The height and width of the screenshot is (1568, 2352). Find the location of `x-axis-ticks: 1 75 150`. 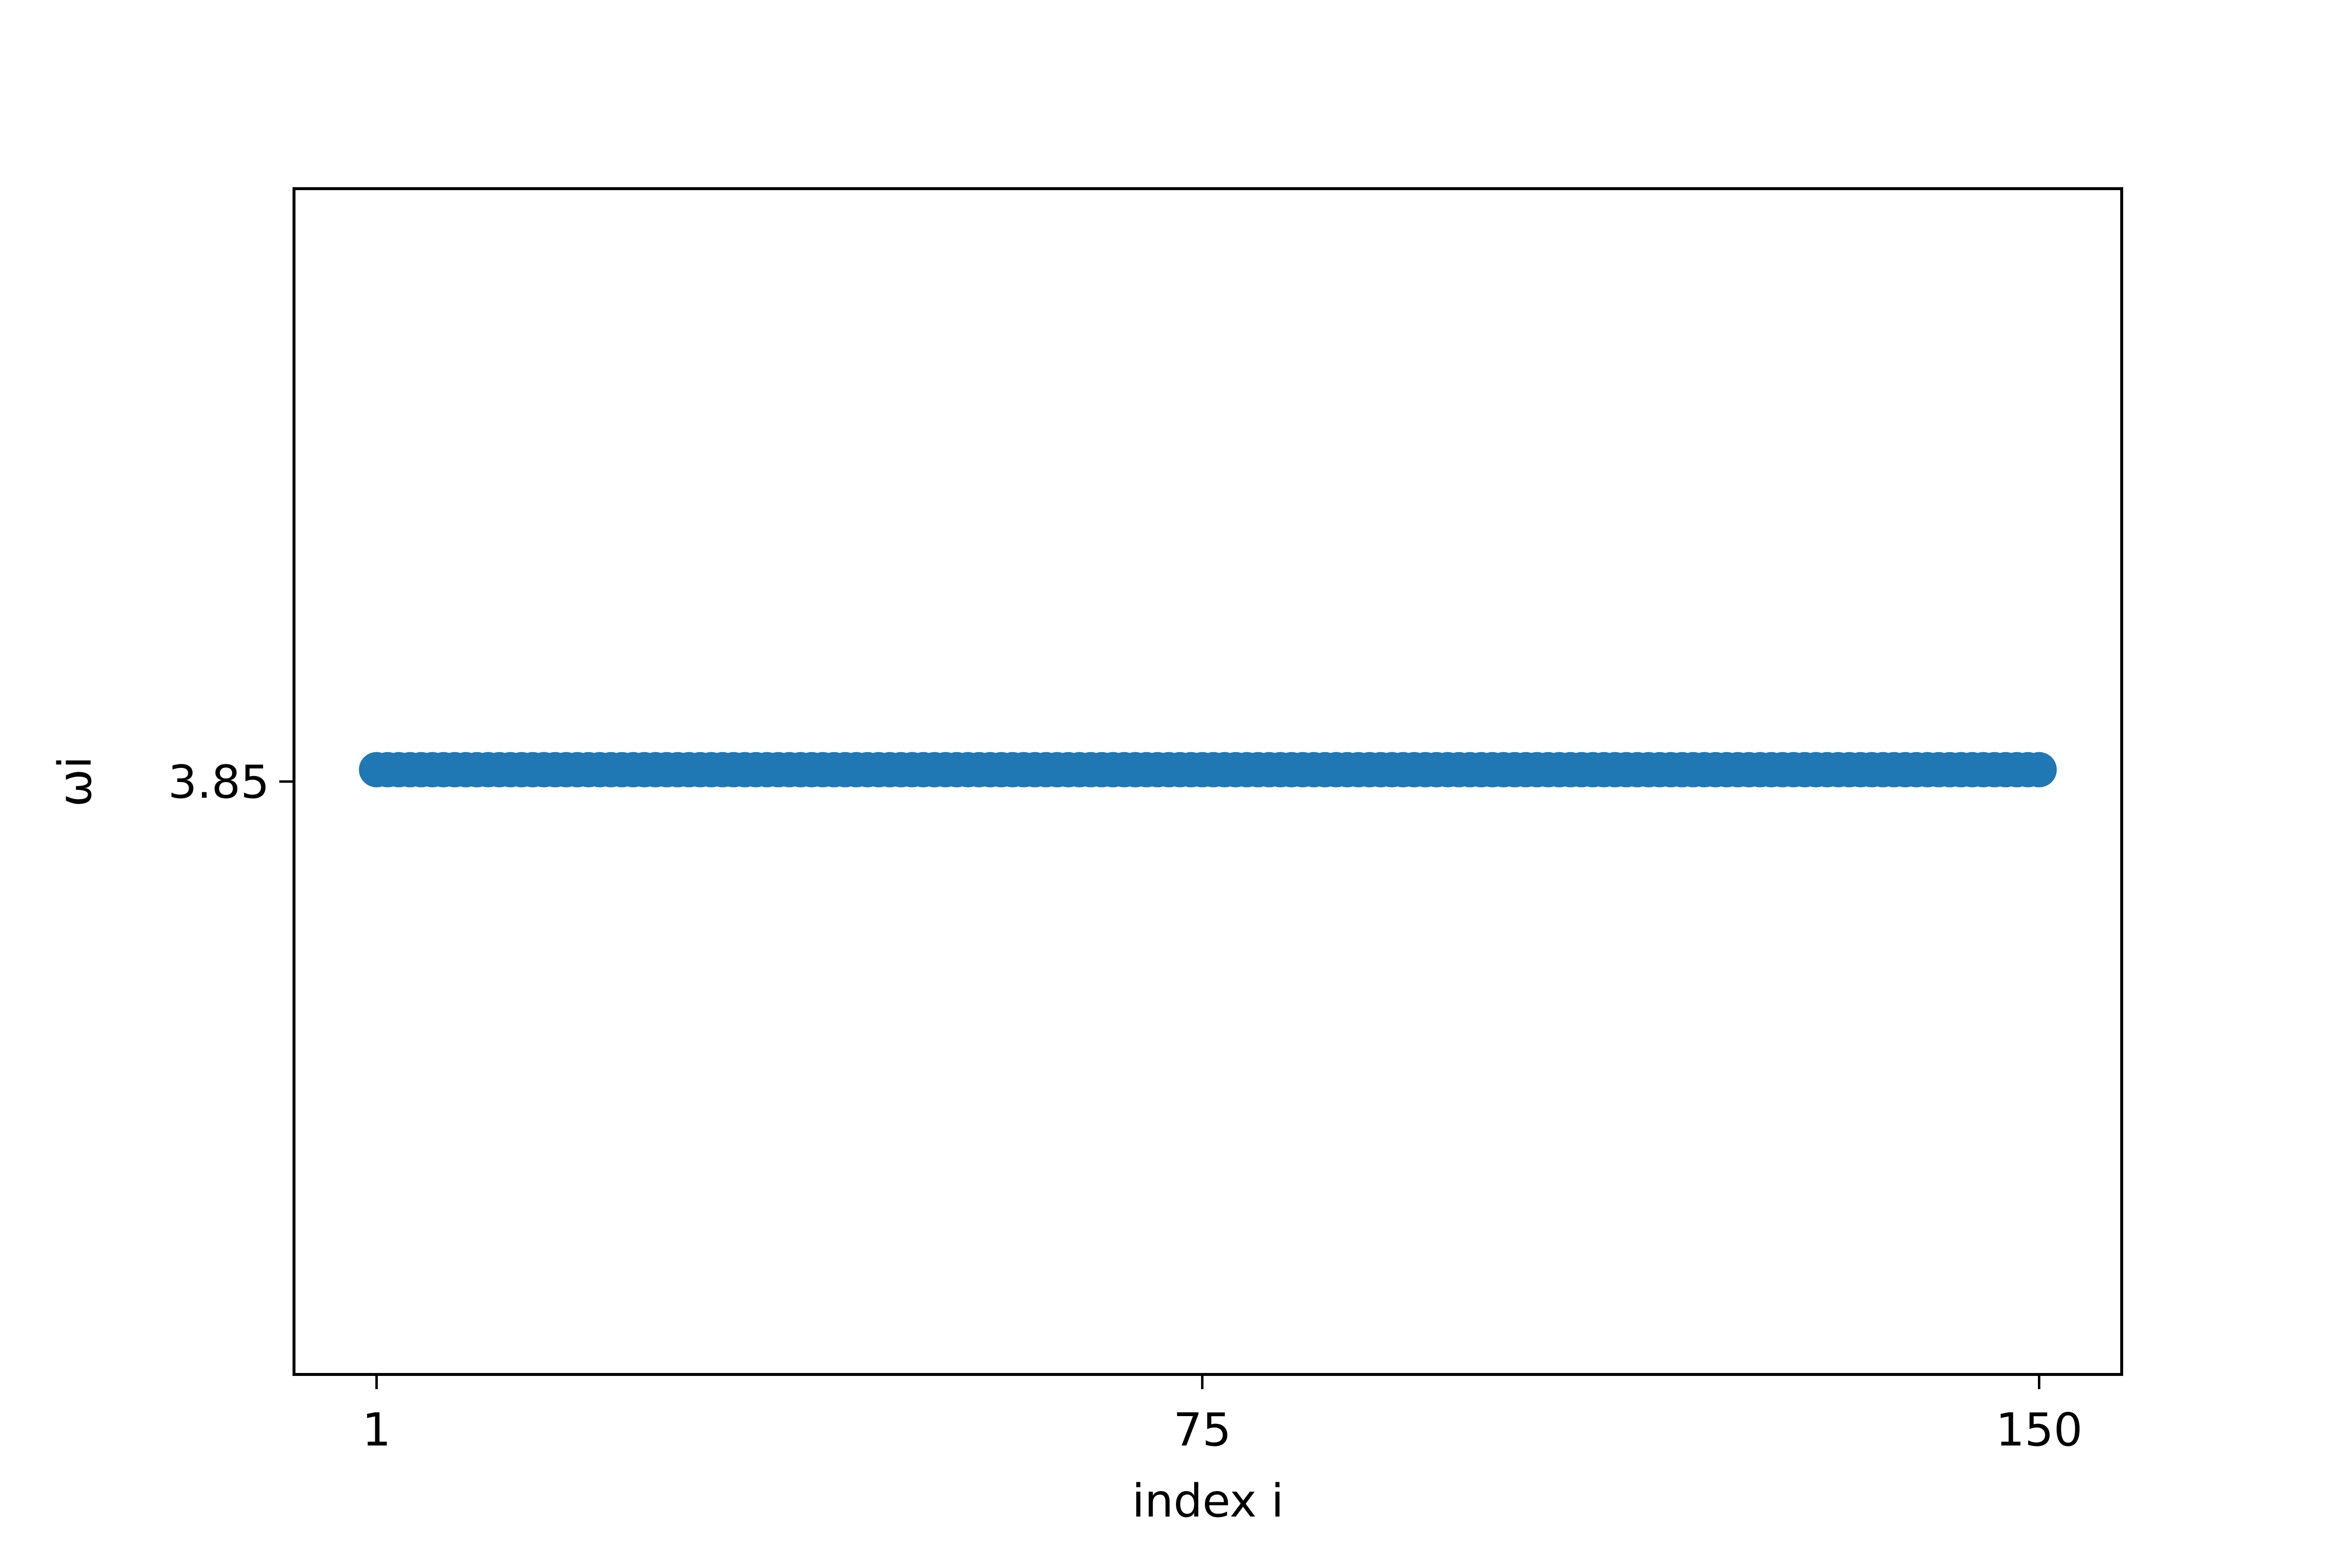

x-axis-ticks: 1 75 150 is located at coordinates (1222, 1415).